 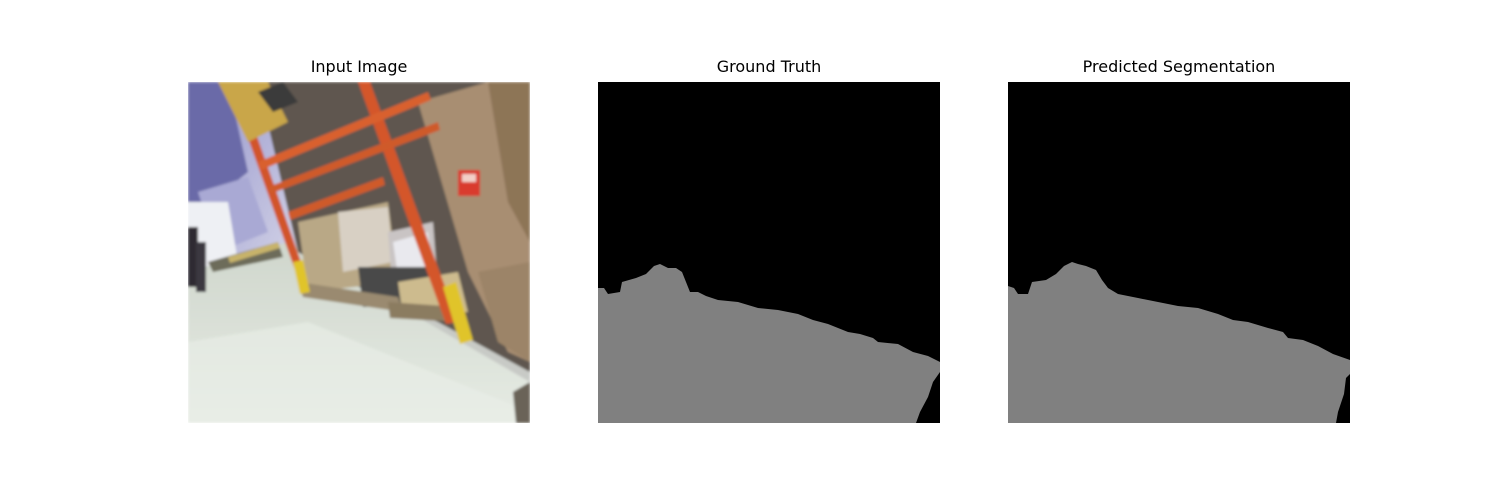 What do you see at coordinates (1179, 66) in the screenshot?
I see `predicted-segmentation-title: Predicted Segmentation` at bounding box center [1179, 66].